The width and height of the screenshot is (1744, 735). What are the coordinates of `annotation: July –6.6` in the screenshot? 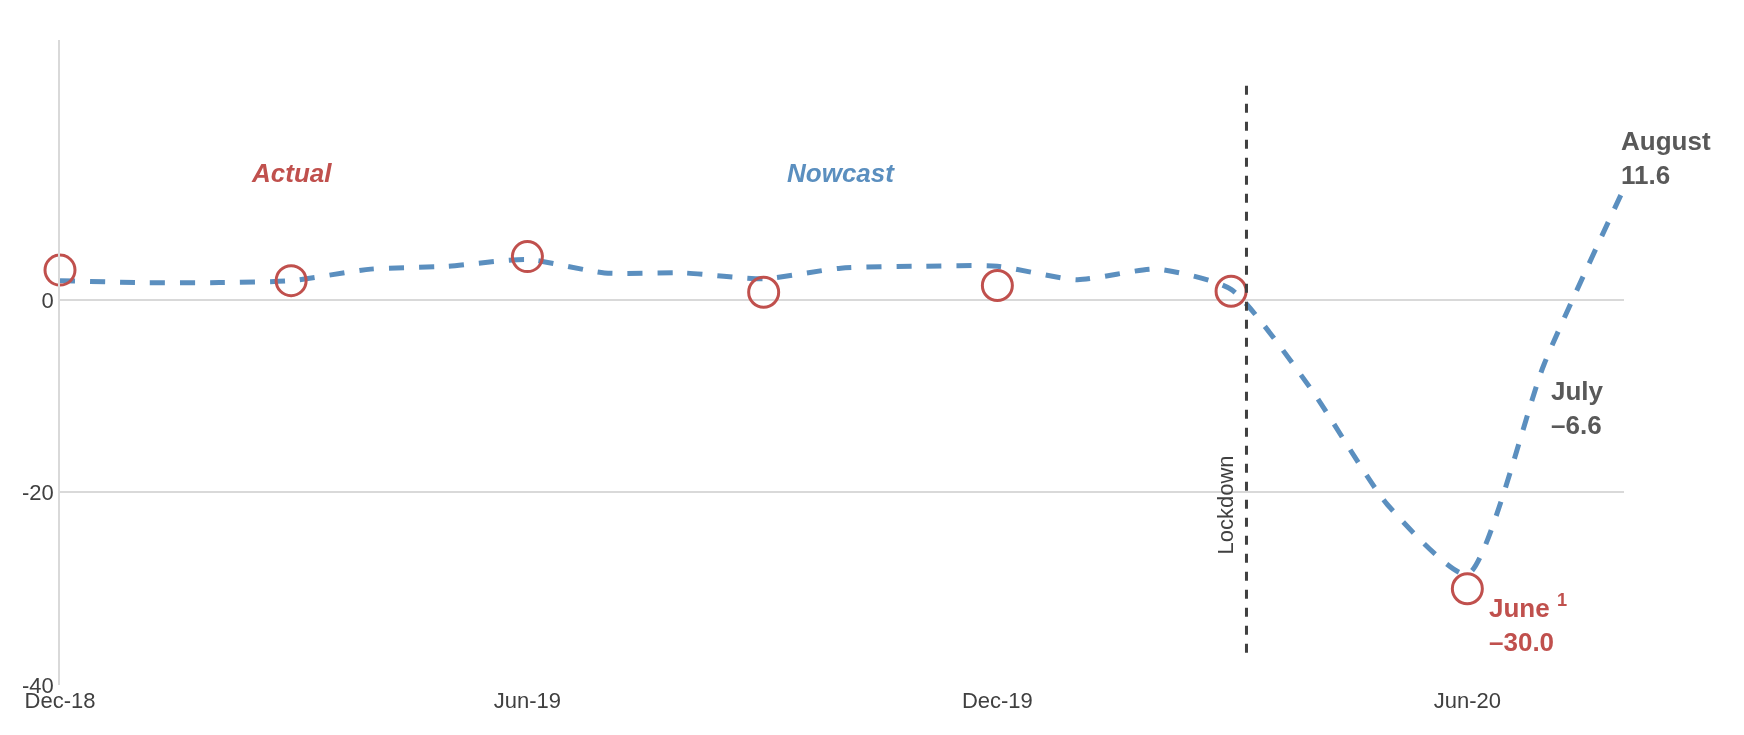 It's located at (1577, 408).